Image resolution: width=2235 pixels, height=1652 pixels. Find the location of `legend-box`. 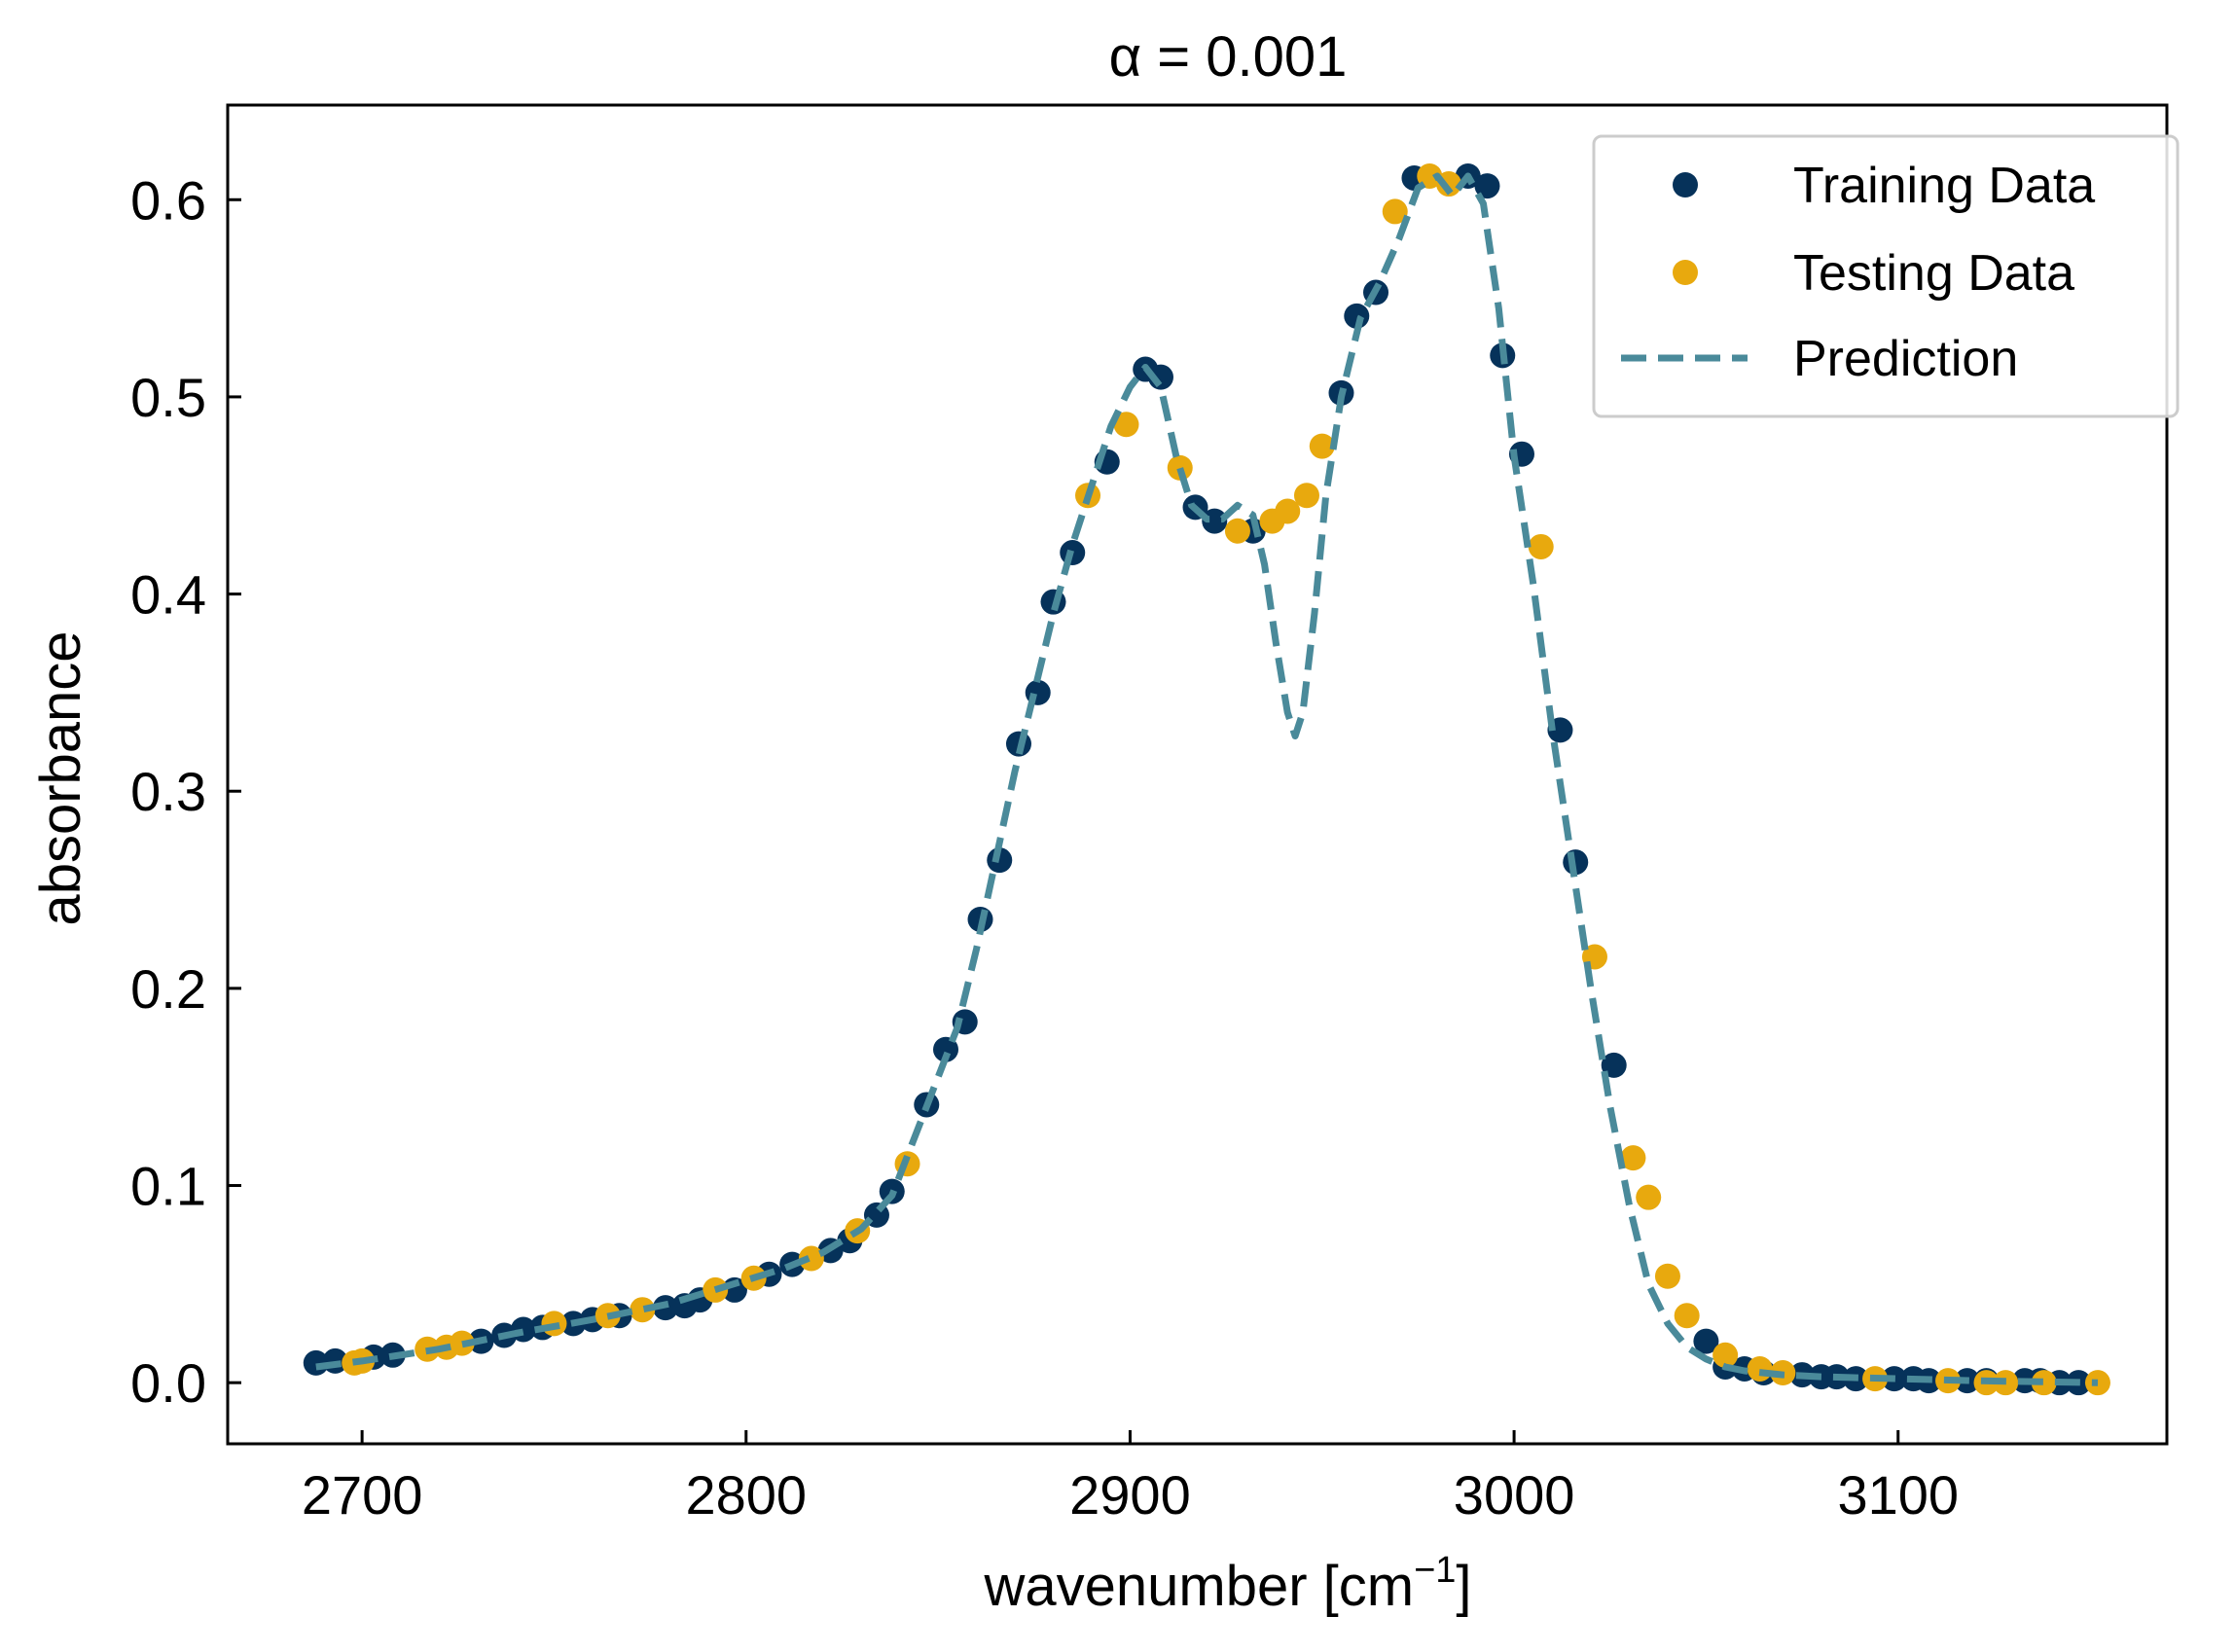

legend-box is located at coordinates (1886, 276).